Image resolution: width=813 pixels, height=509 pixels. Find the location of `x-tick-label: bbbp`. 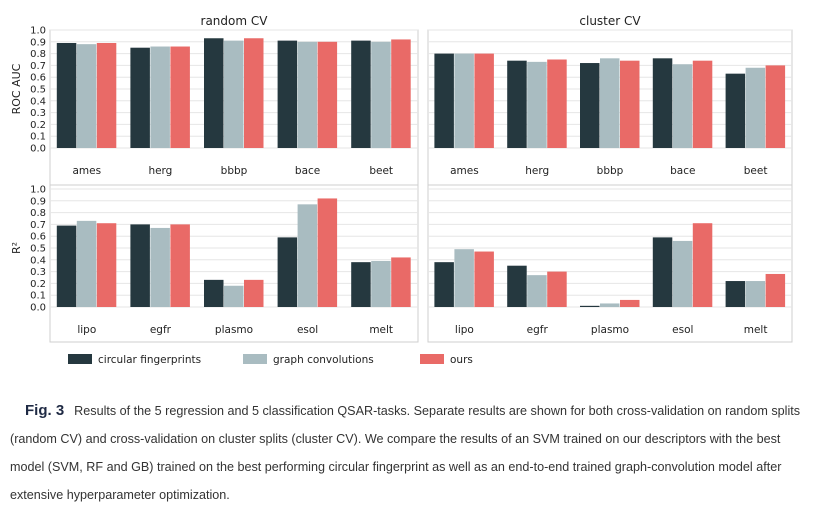

x-tick-label: bbbp is located at coordinates (610, 171).